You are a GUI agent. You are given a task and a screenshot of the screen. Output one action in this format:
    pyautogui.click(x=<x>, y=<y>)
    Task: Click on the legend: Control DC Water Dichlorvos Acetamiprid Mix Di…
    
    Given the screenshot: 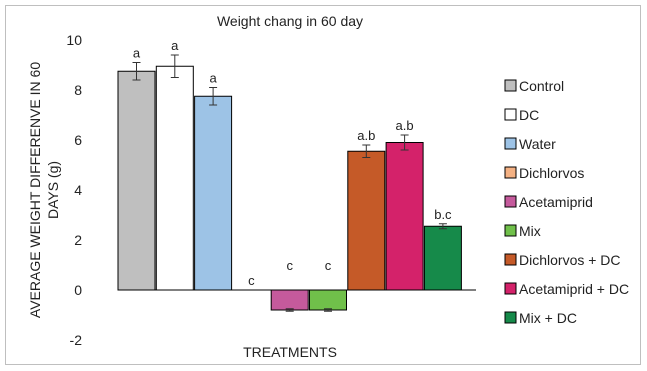 What is the action you would take?
    pyautogui.click(x=566, y=202)
    